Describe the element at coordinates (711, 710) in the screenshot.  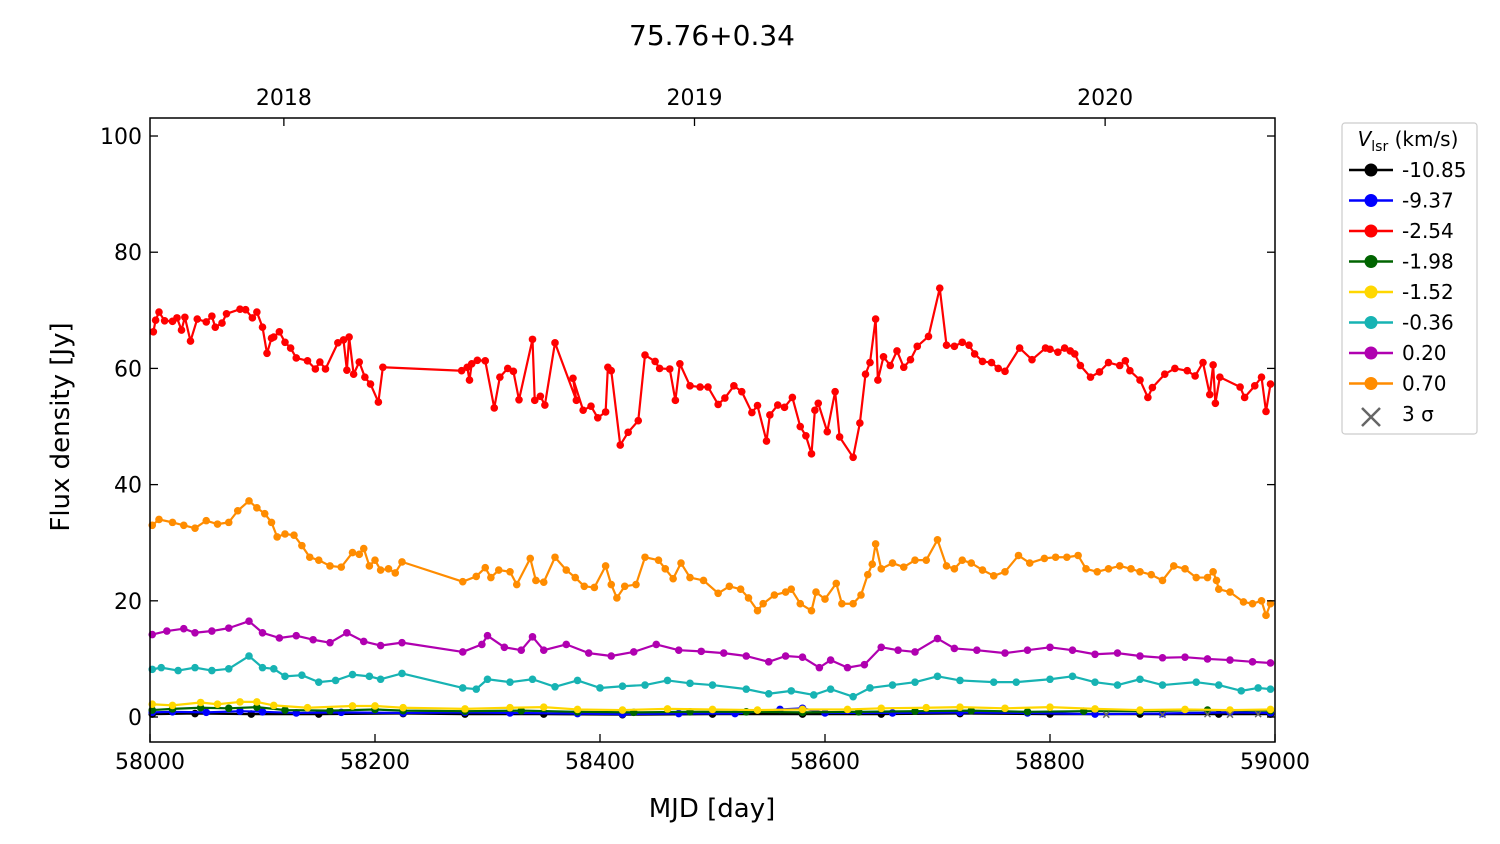
I see `series-line` at that location.